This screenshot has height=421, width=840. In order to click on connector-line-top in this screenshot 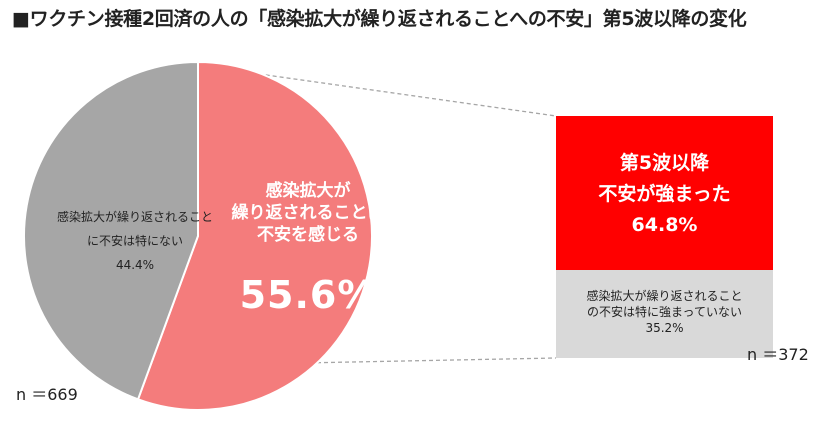, I will do `click(397, 93)`.